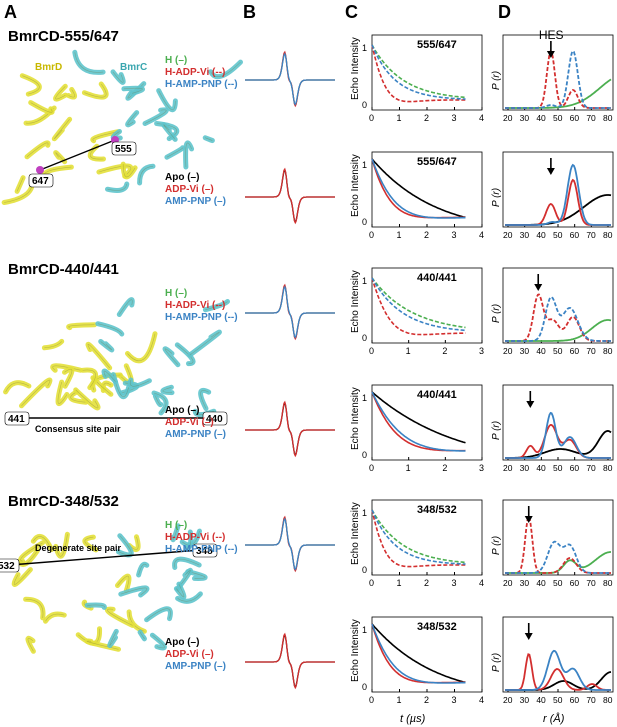  I want to click on c-xtick-label: 2, so click(444, 468).